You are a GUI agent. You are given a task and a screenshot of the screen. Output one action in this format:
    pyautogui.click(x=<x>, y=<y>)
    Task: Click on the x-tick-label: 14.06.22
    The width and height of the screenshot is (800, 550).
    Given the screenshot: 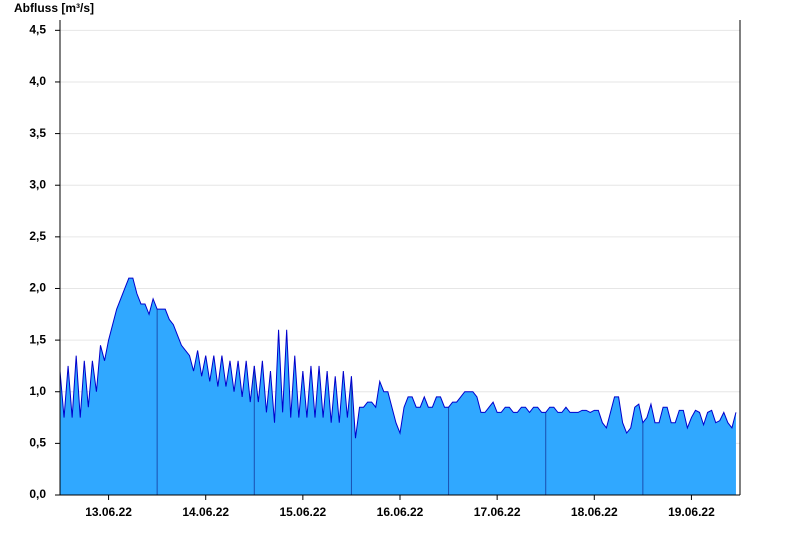 What is the action you would take?
    pyautogui.click(x=205, y=512)
    